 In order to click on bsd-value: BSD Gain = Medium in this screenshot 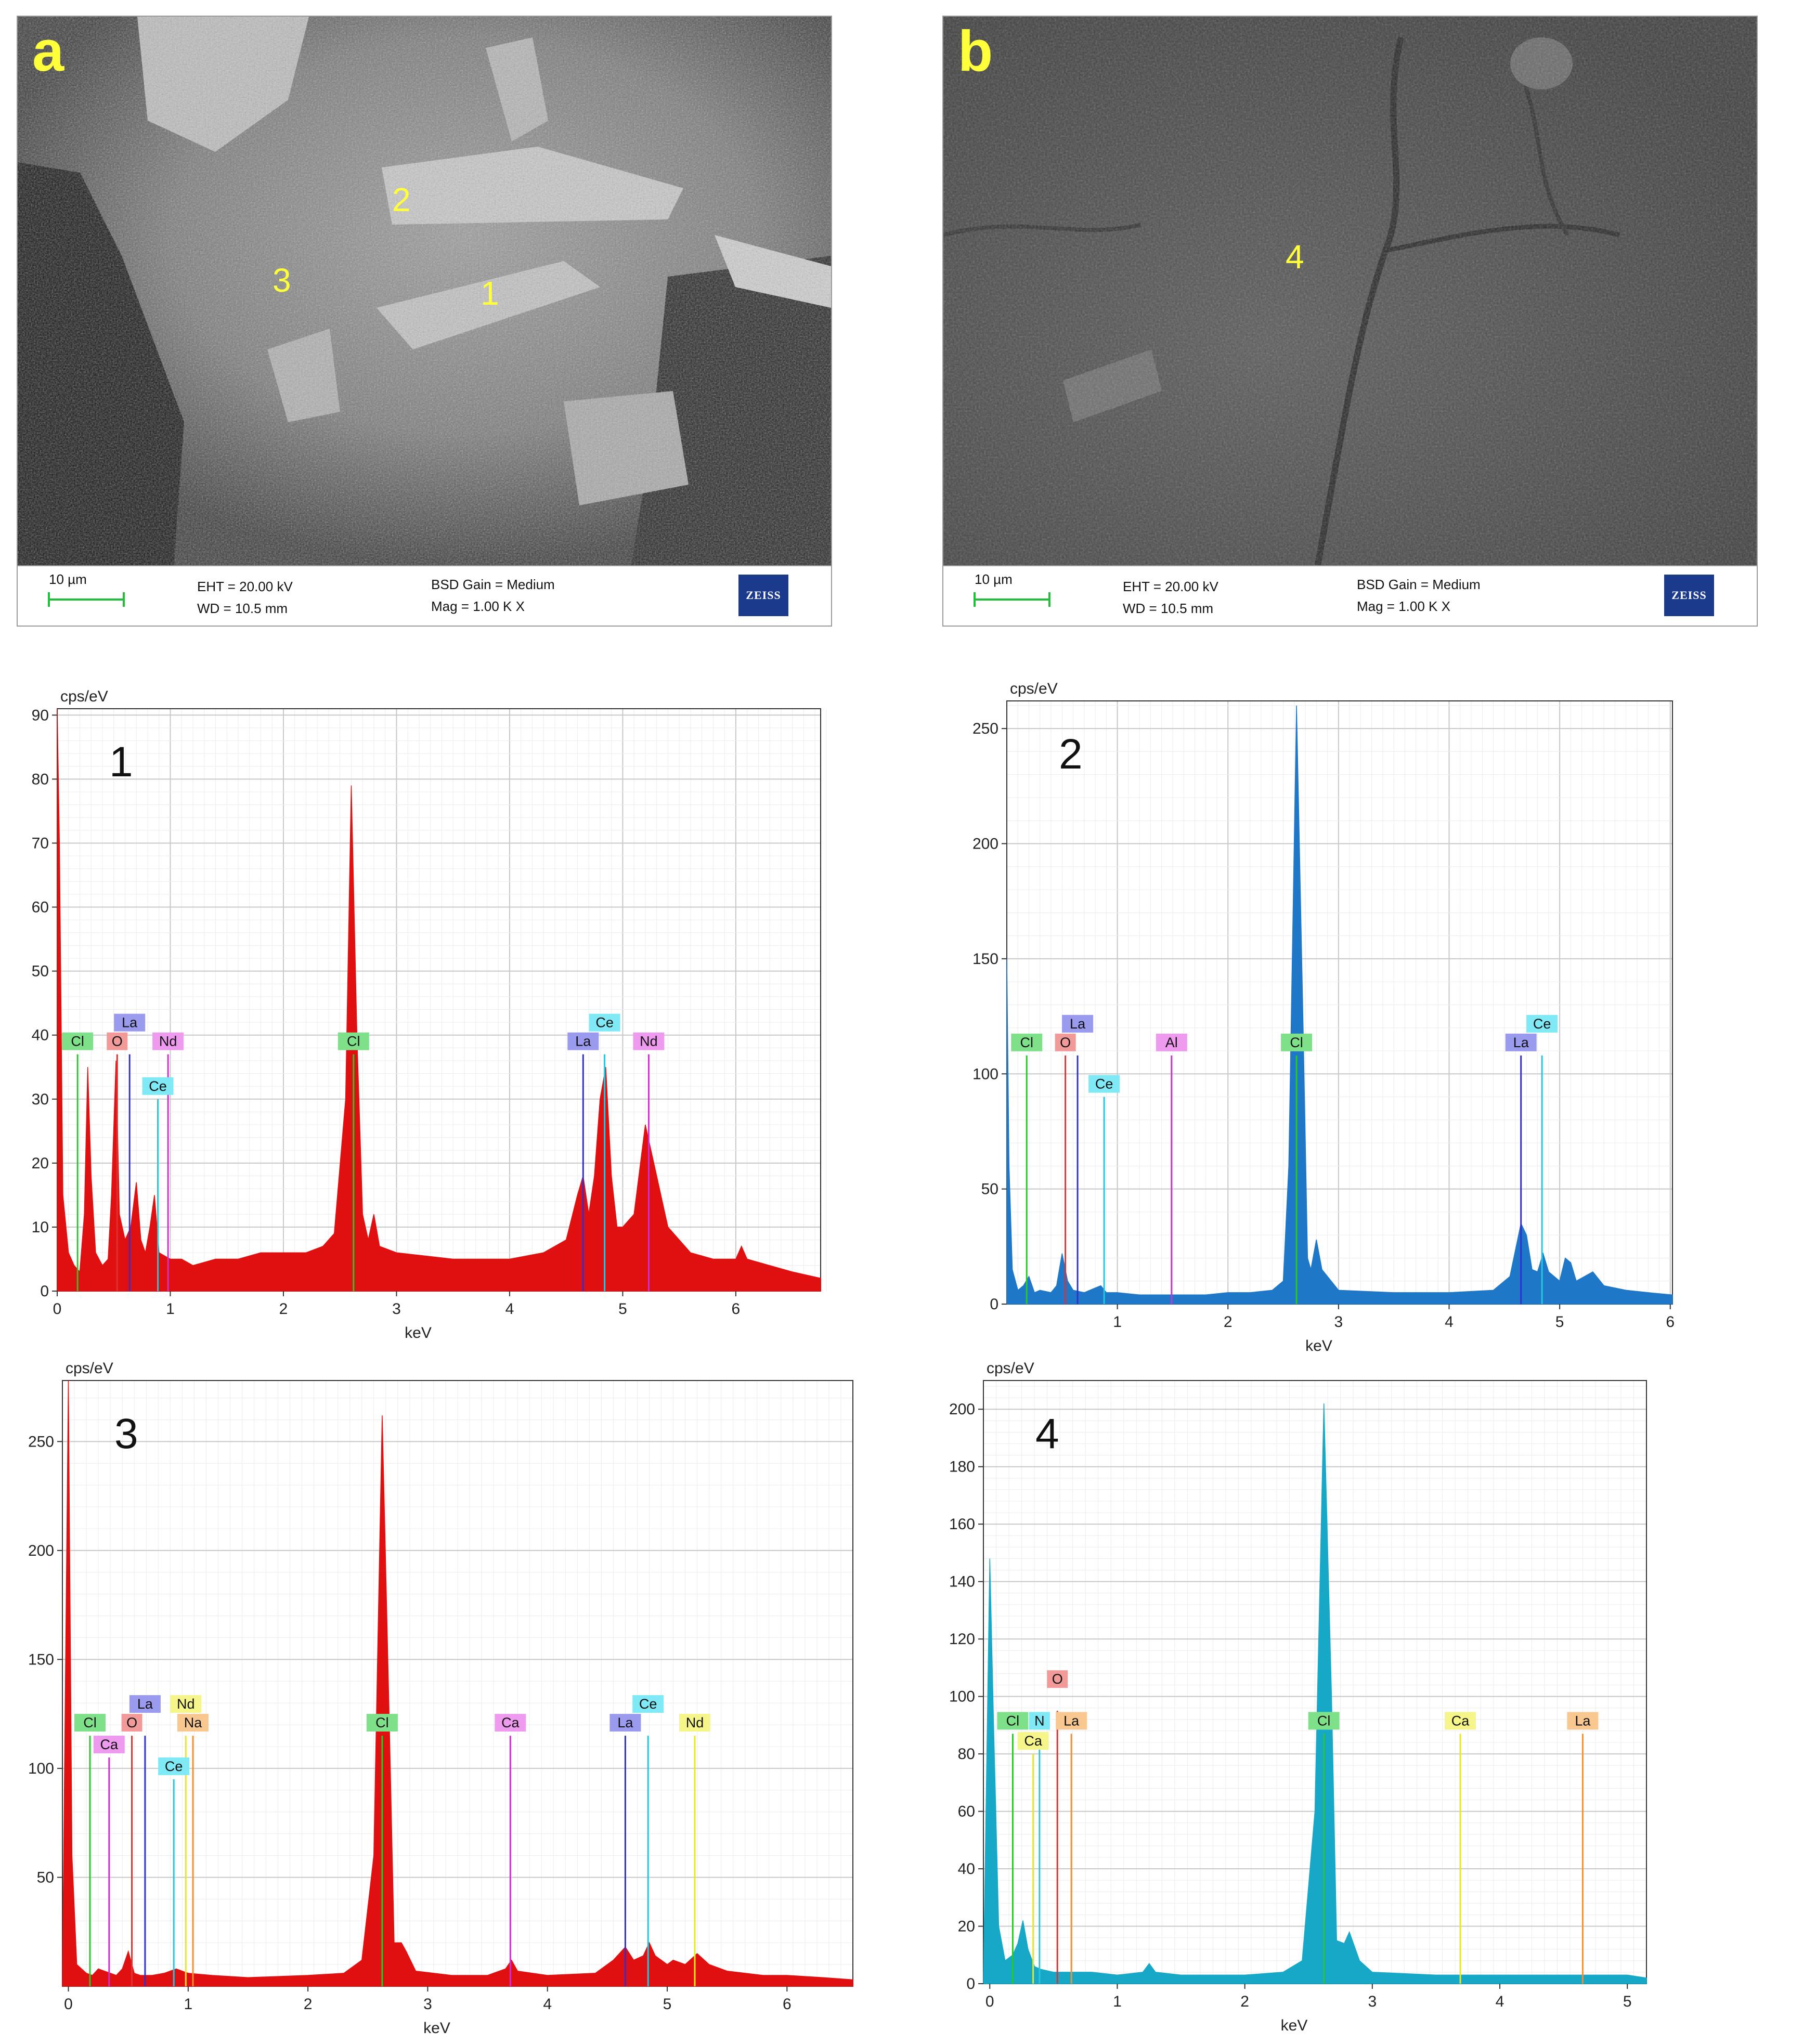, I will do `click(493, 585)`.